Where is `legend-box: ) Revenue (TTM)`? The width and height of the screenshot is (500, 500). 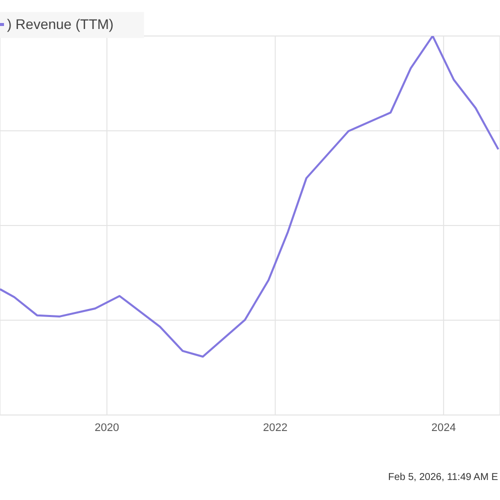
legend-box: ) Revenue (TTM) is located at coordinates (72, 25).